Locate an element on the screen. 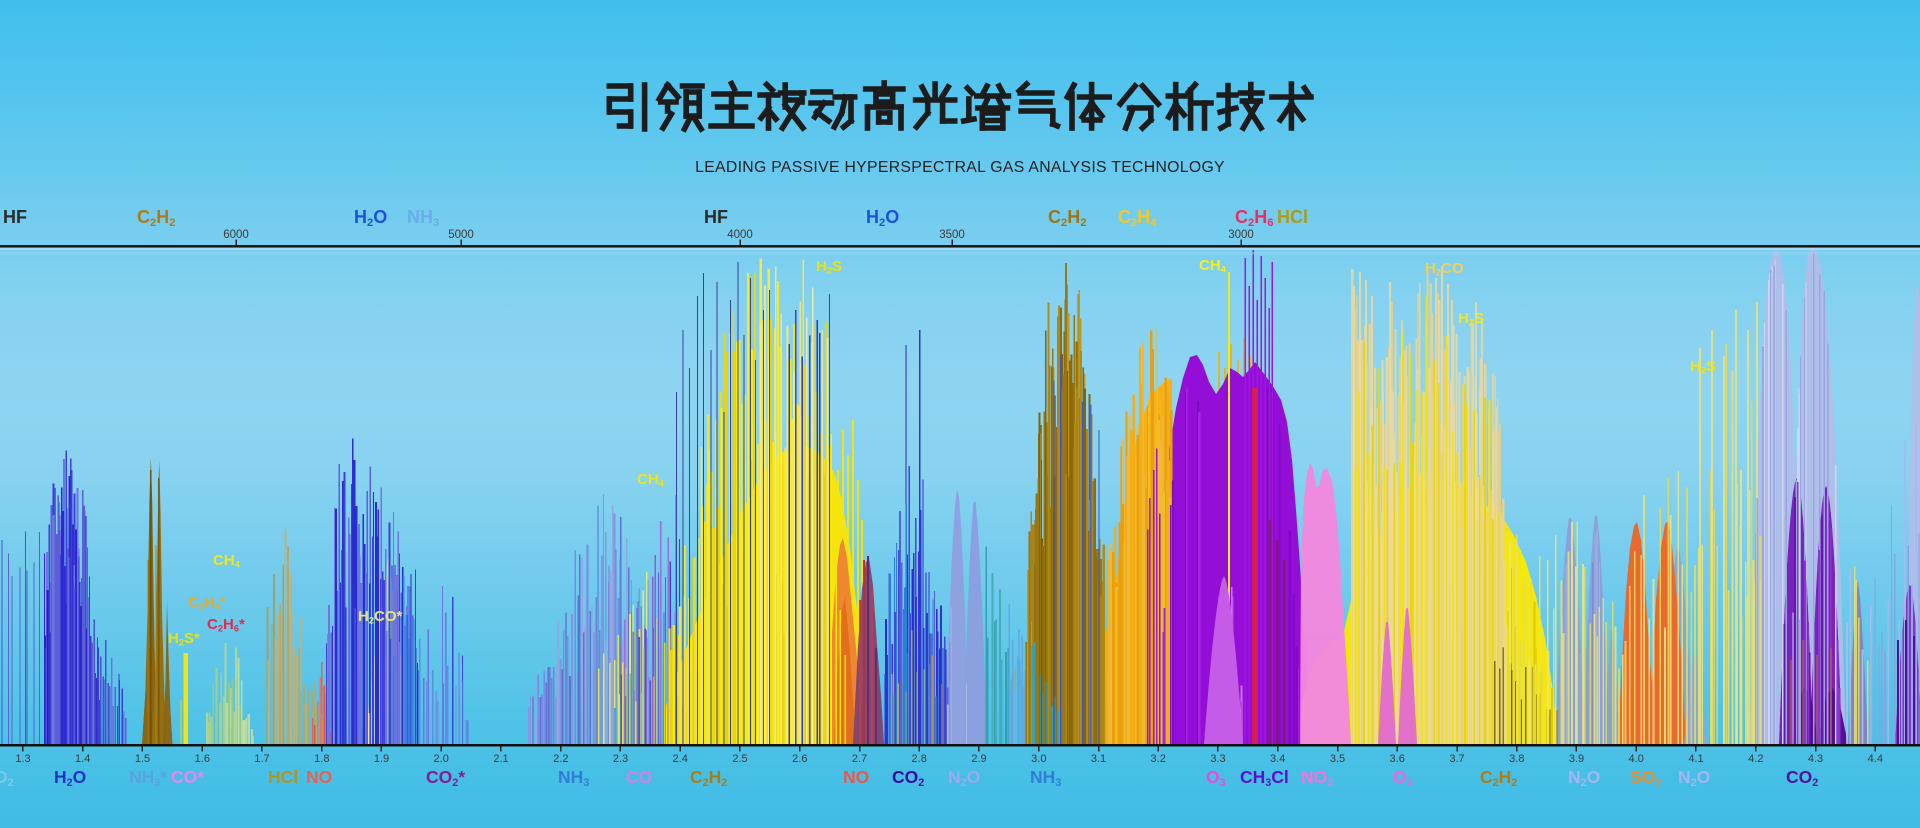  svg-text: 3000 is located at coordinates (1241, 235).